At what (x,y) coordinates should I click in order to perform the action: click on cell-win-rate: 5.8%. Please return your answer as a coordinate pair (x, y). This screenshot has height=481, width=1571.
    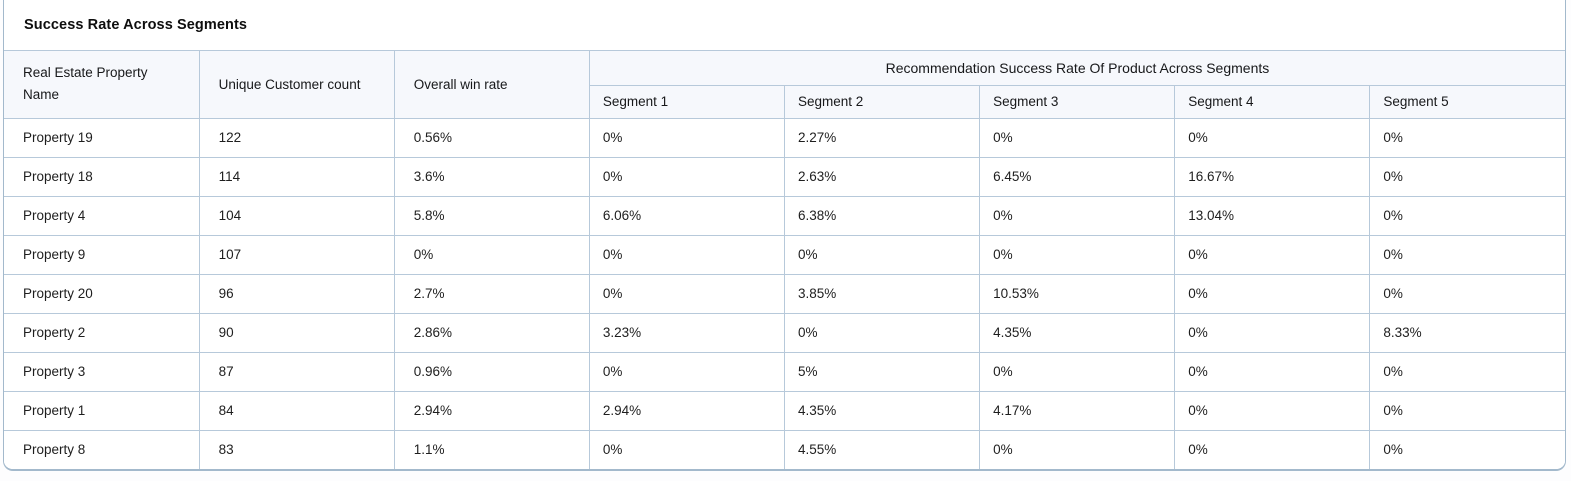
    Looking at the image, I should click on (491, 215).